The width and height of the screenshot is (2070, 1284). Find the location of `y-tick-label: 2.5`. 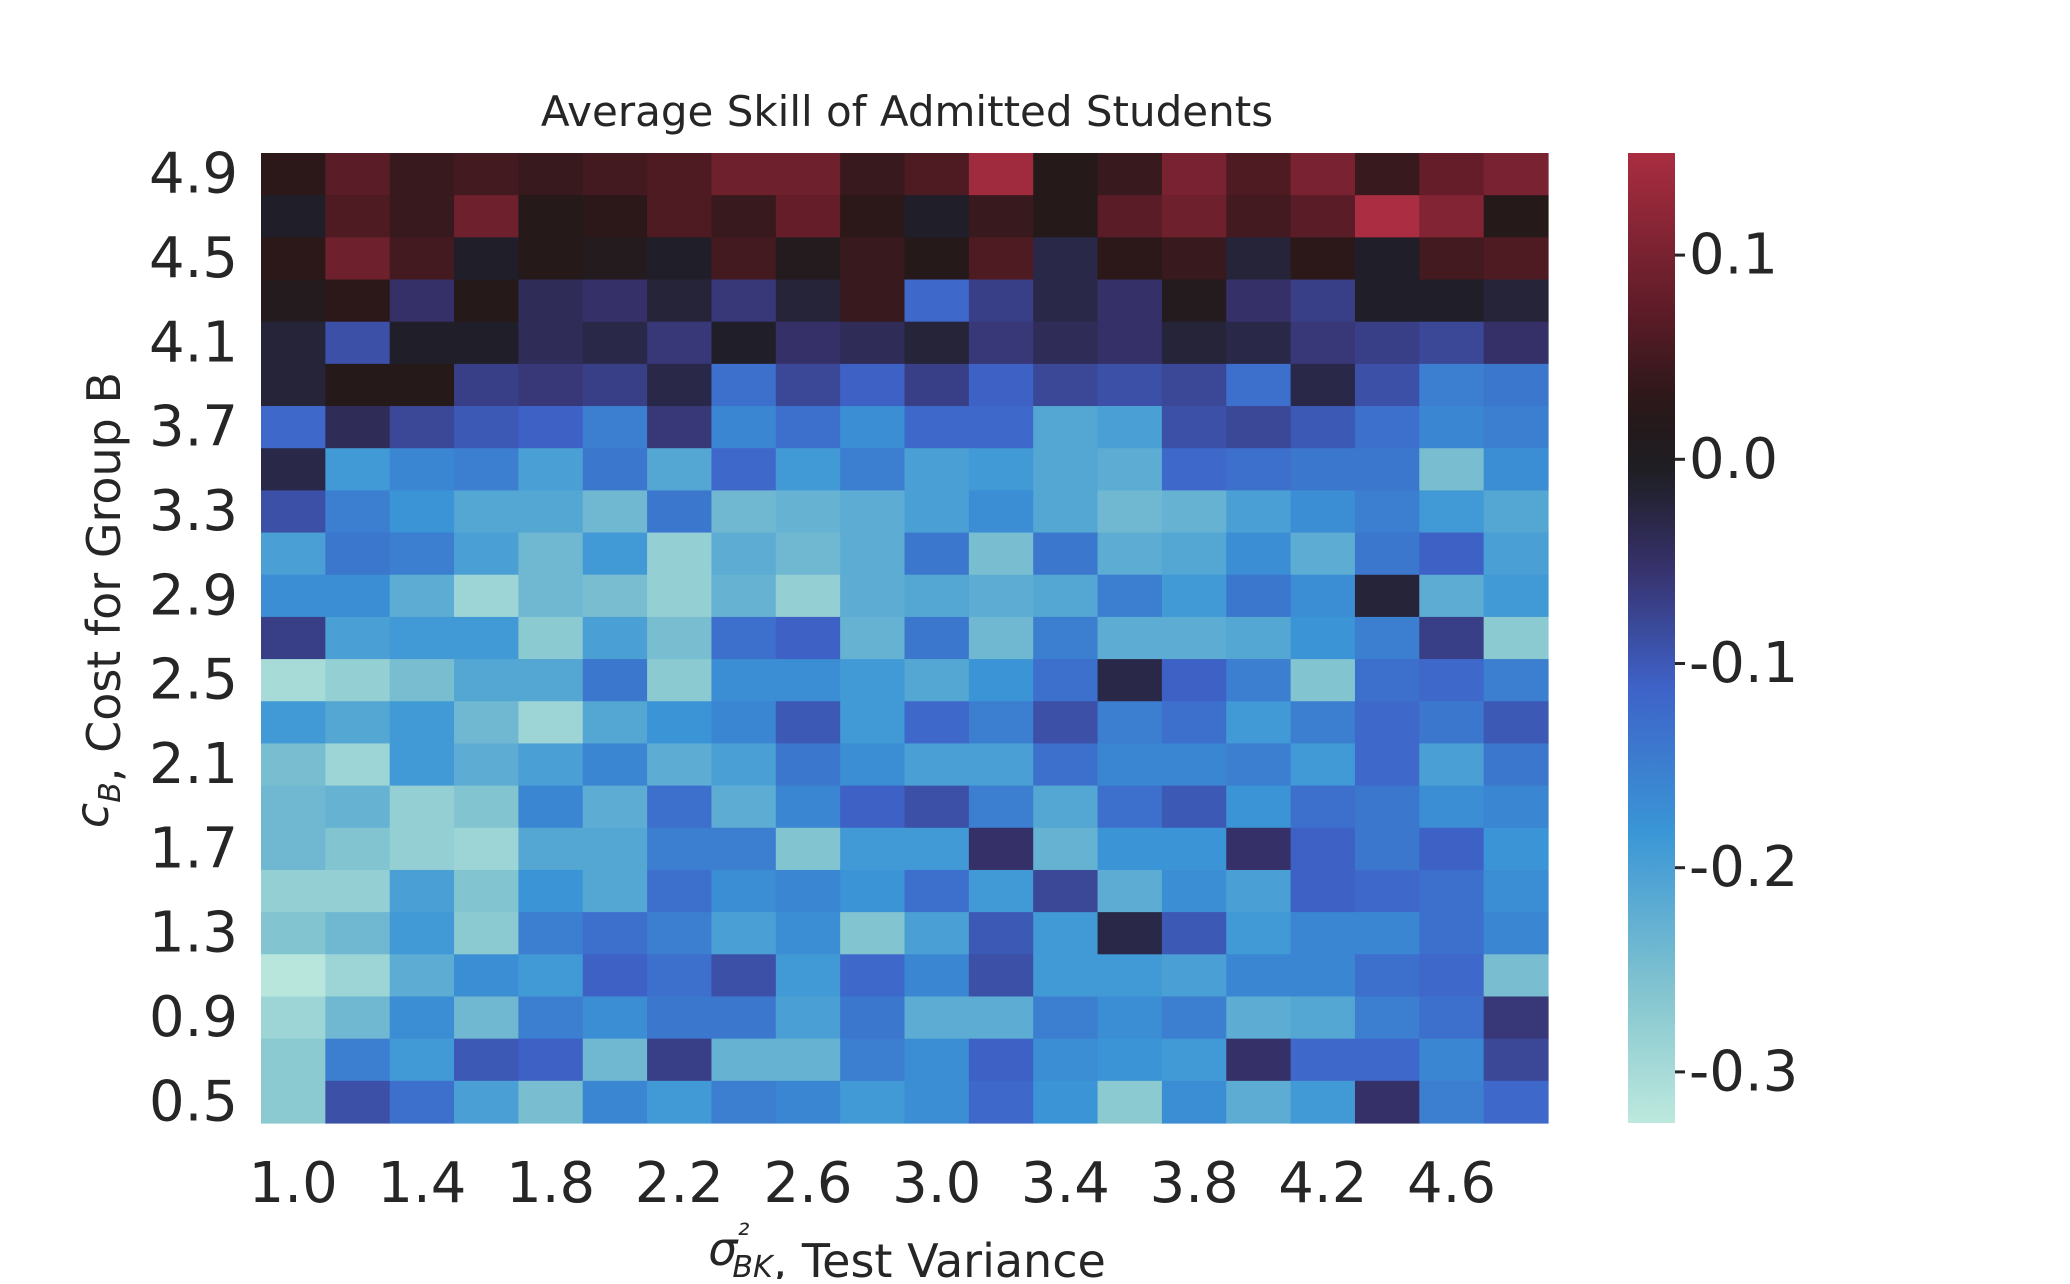

y-tick-label: 2.5 is located at coordinates (193, 680).